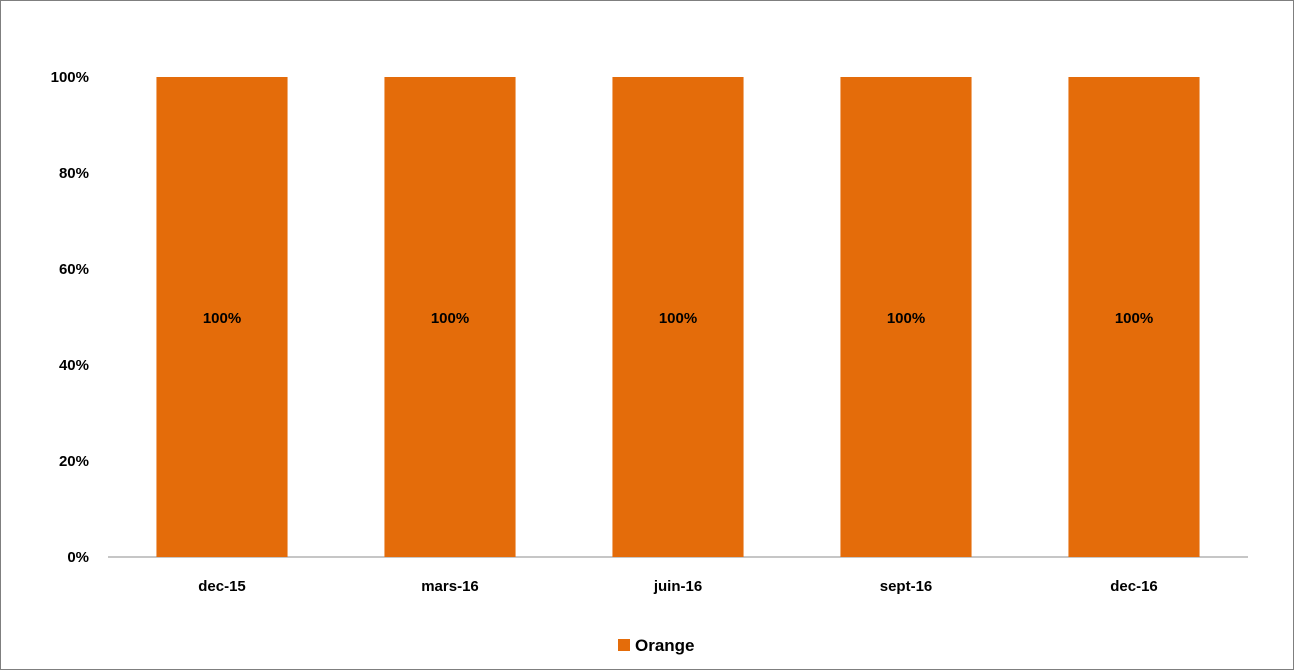  Describe the element at coordinates (74, 461) in the screenshot. I see `y-tick-label: 20%` at that location.